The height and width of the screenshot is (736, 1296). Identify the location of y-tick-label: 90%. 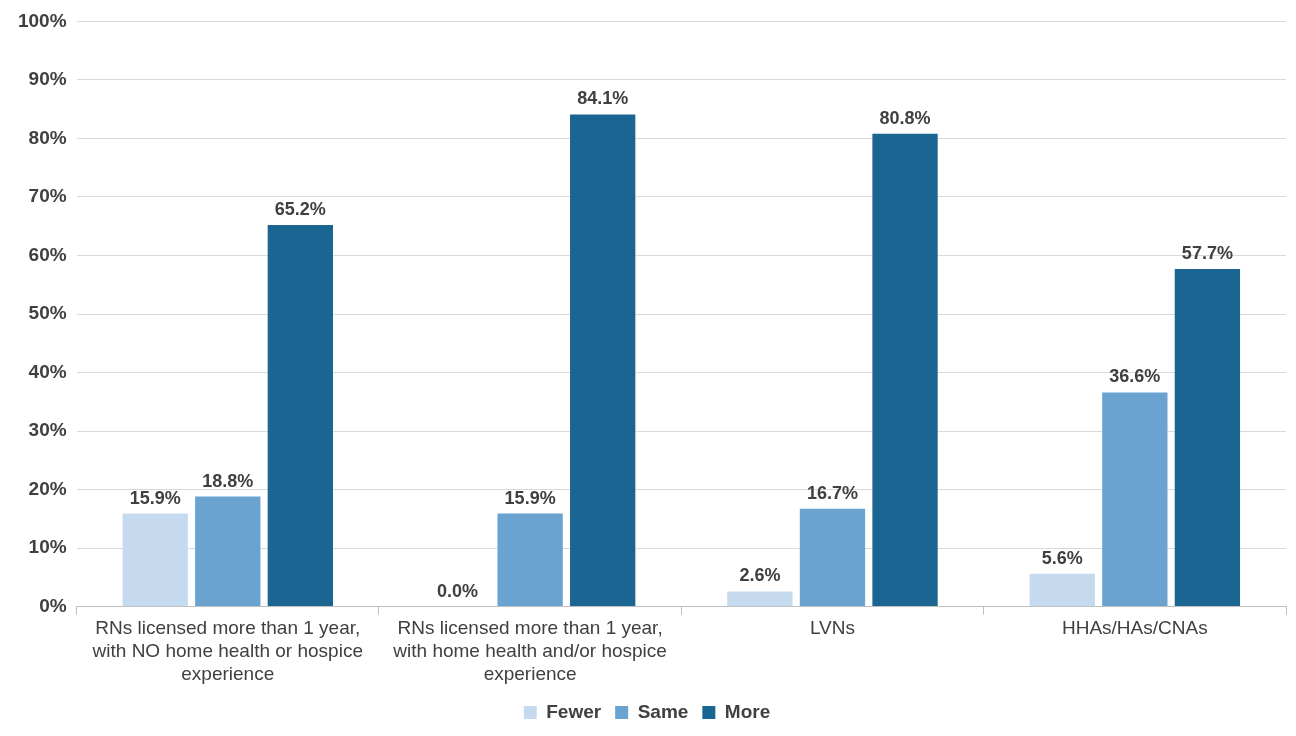
(47, 79).